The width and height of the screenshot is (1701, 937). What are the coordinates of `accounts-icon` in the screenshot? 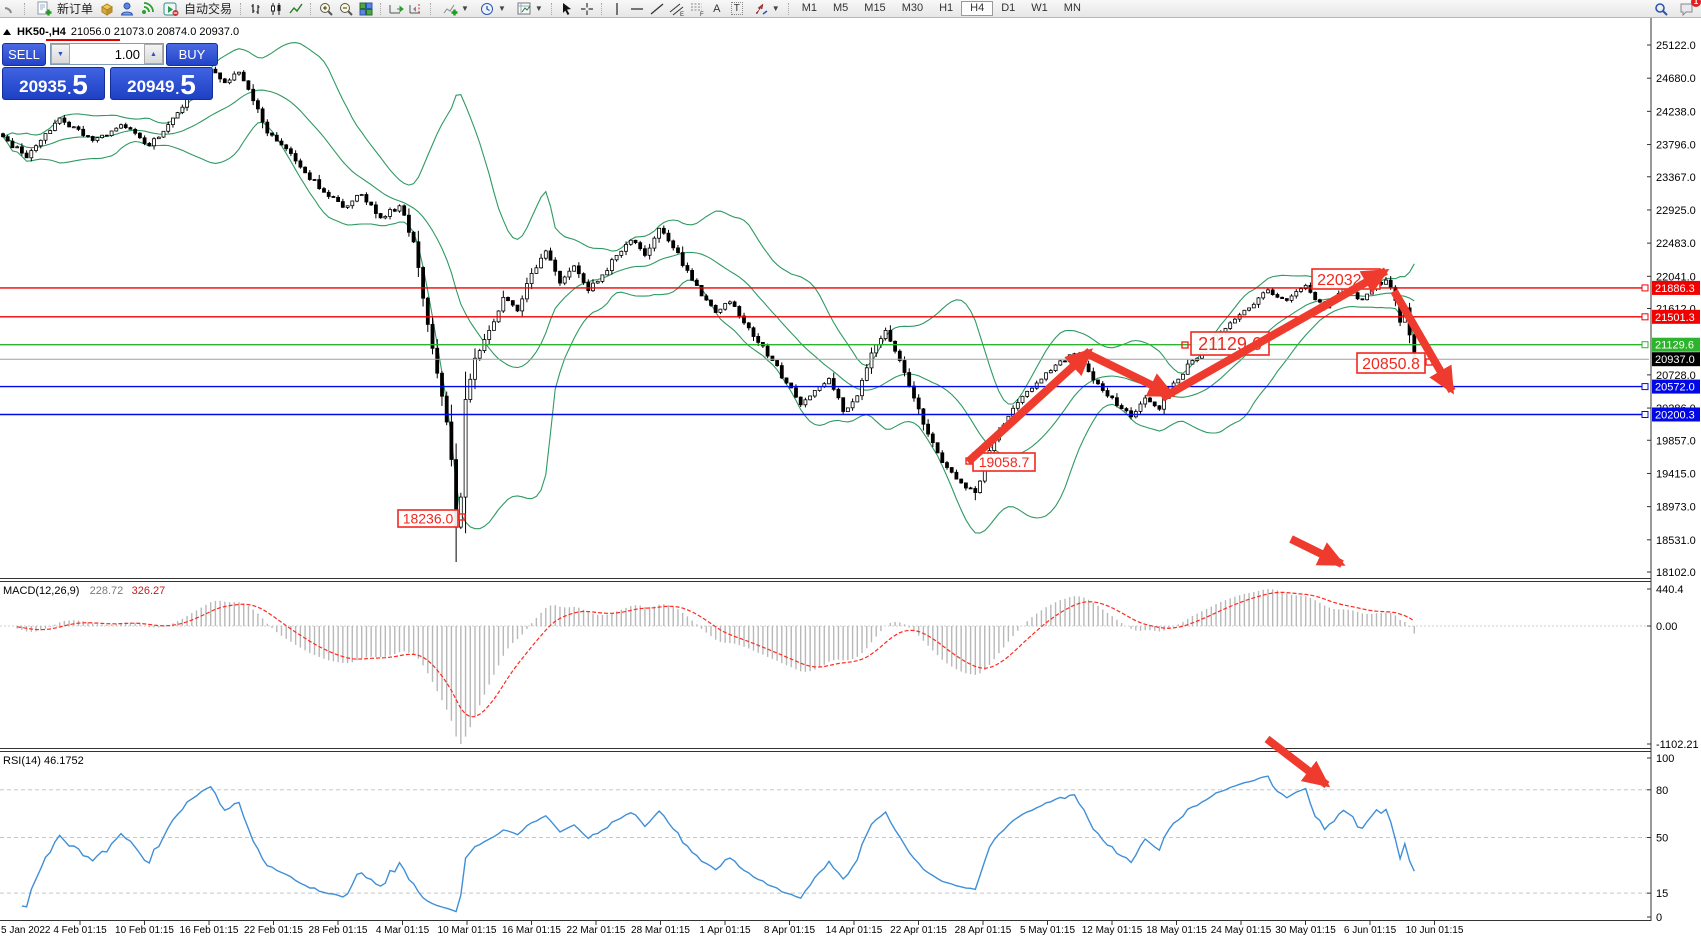 It's located at (127, 9).